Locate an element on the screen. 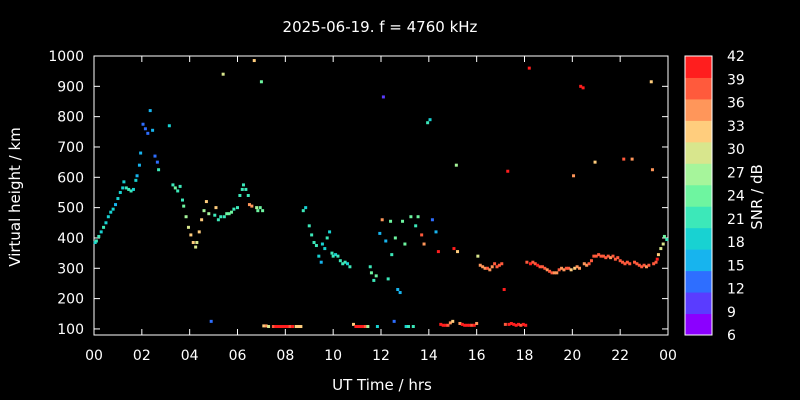 The width and height of the screenshot is (800, 400). x-tick-label: 02 is located at coordinates (142, 356).